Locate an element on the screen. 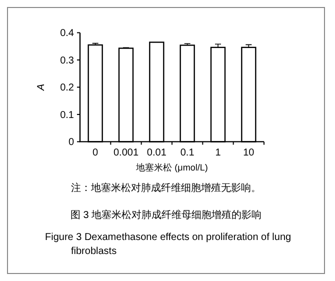 The image size is (335, 281). x-tick-label: 0.001 is located at coordinates (126, 153).